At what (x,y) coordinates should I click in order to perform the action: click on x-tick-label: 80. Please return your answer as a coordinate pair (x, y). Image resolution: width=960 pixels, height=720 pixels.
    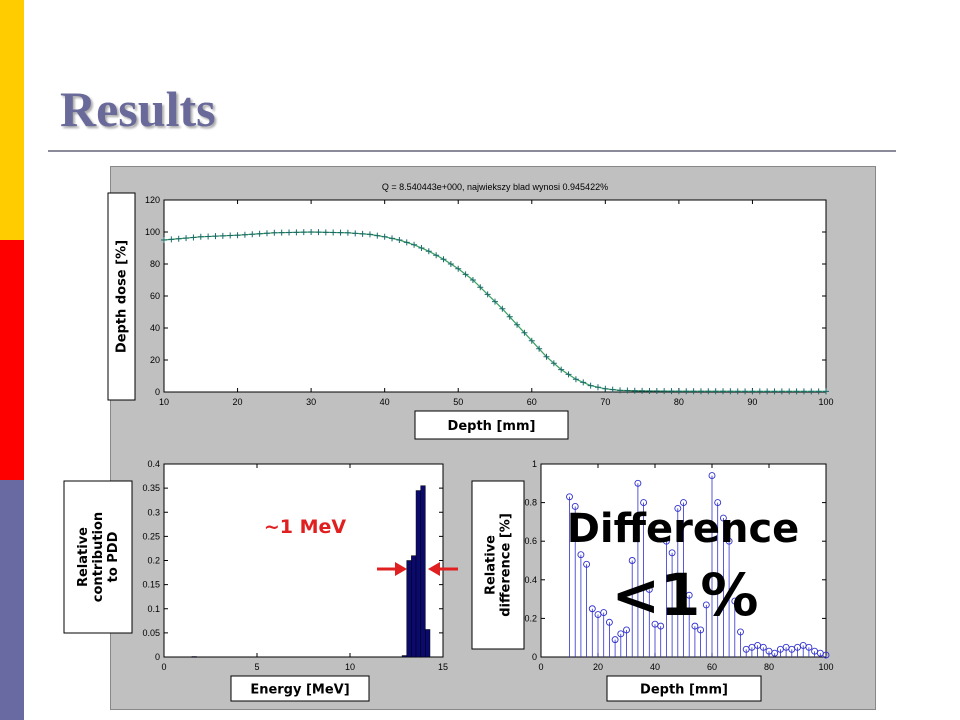
    Looking at the image, I should click on (769, 667).